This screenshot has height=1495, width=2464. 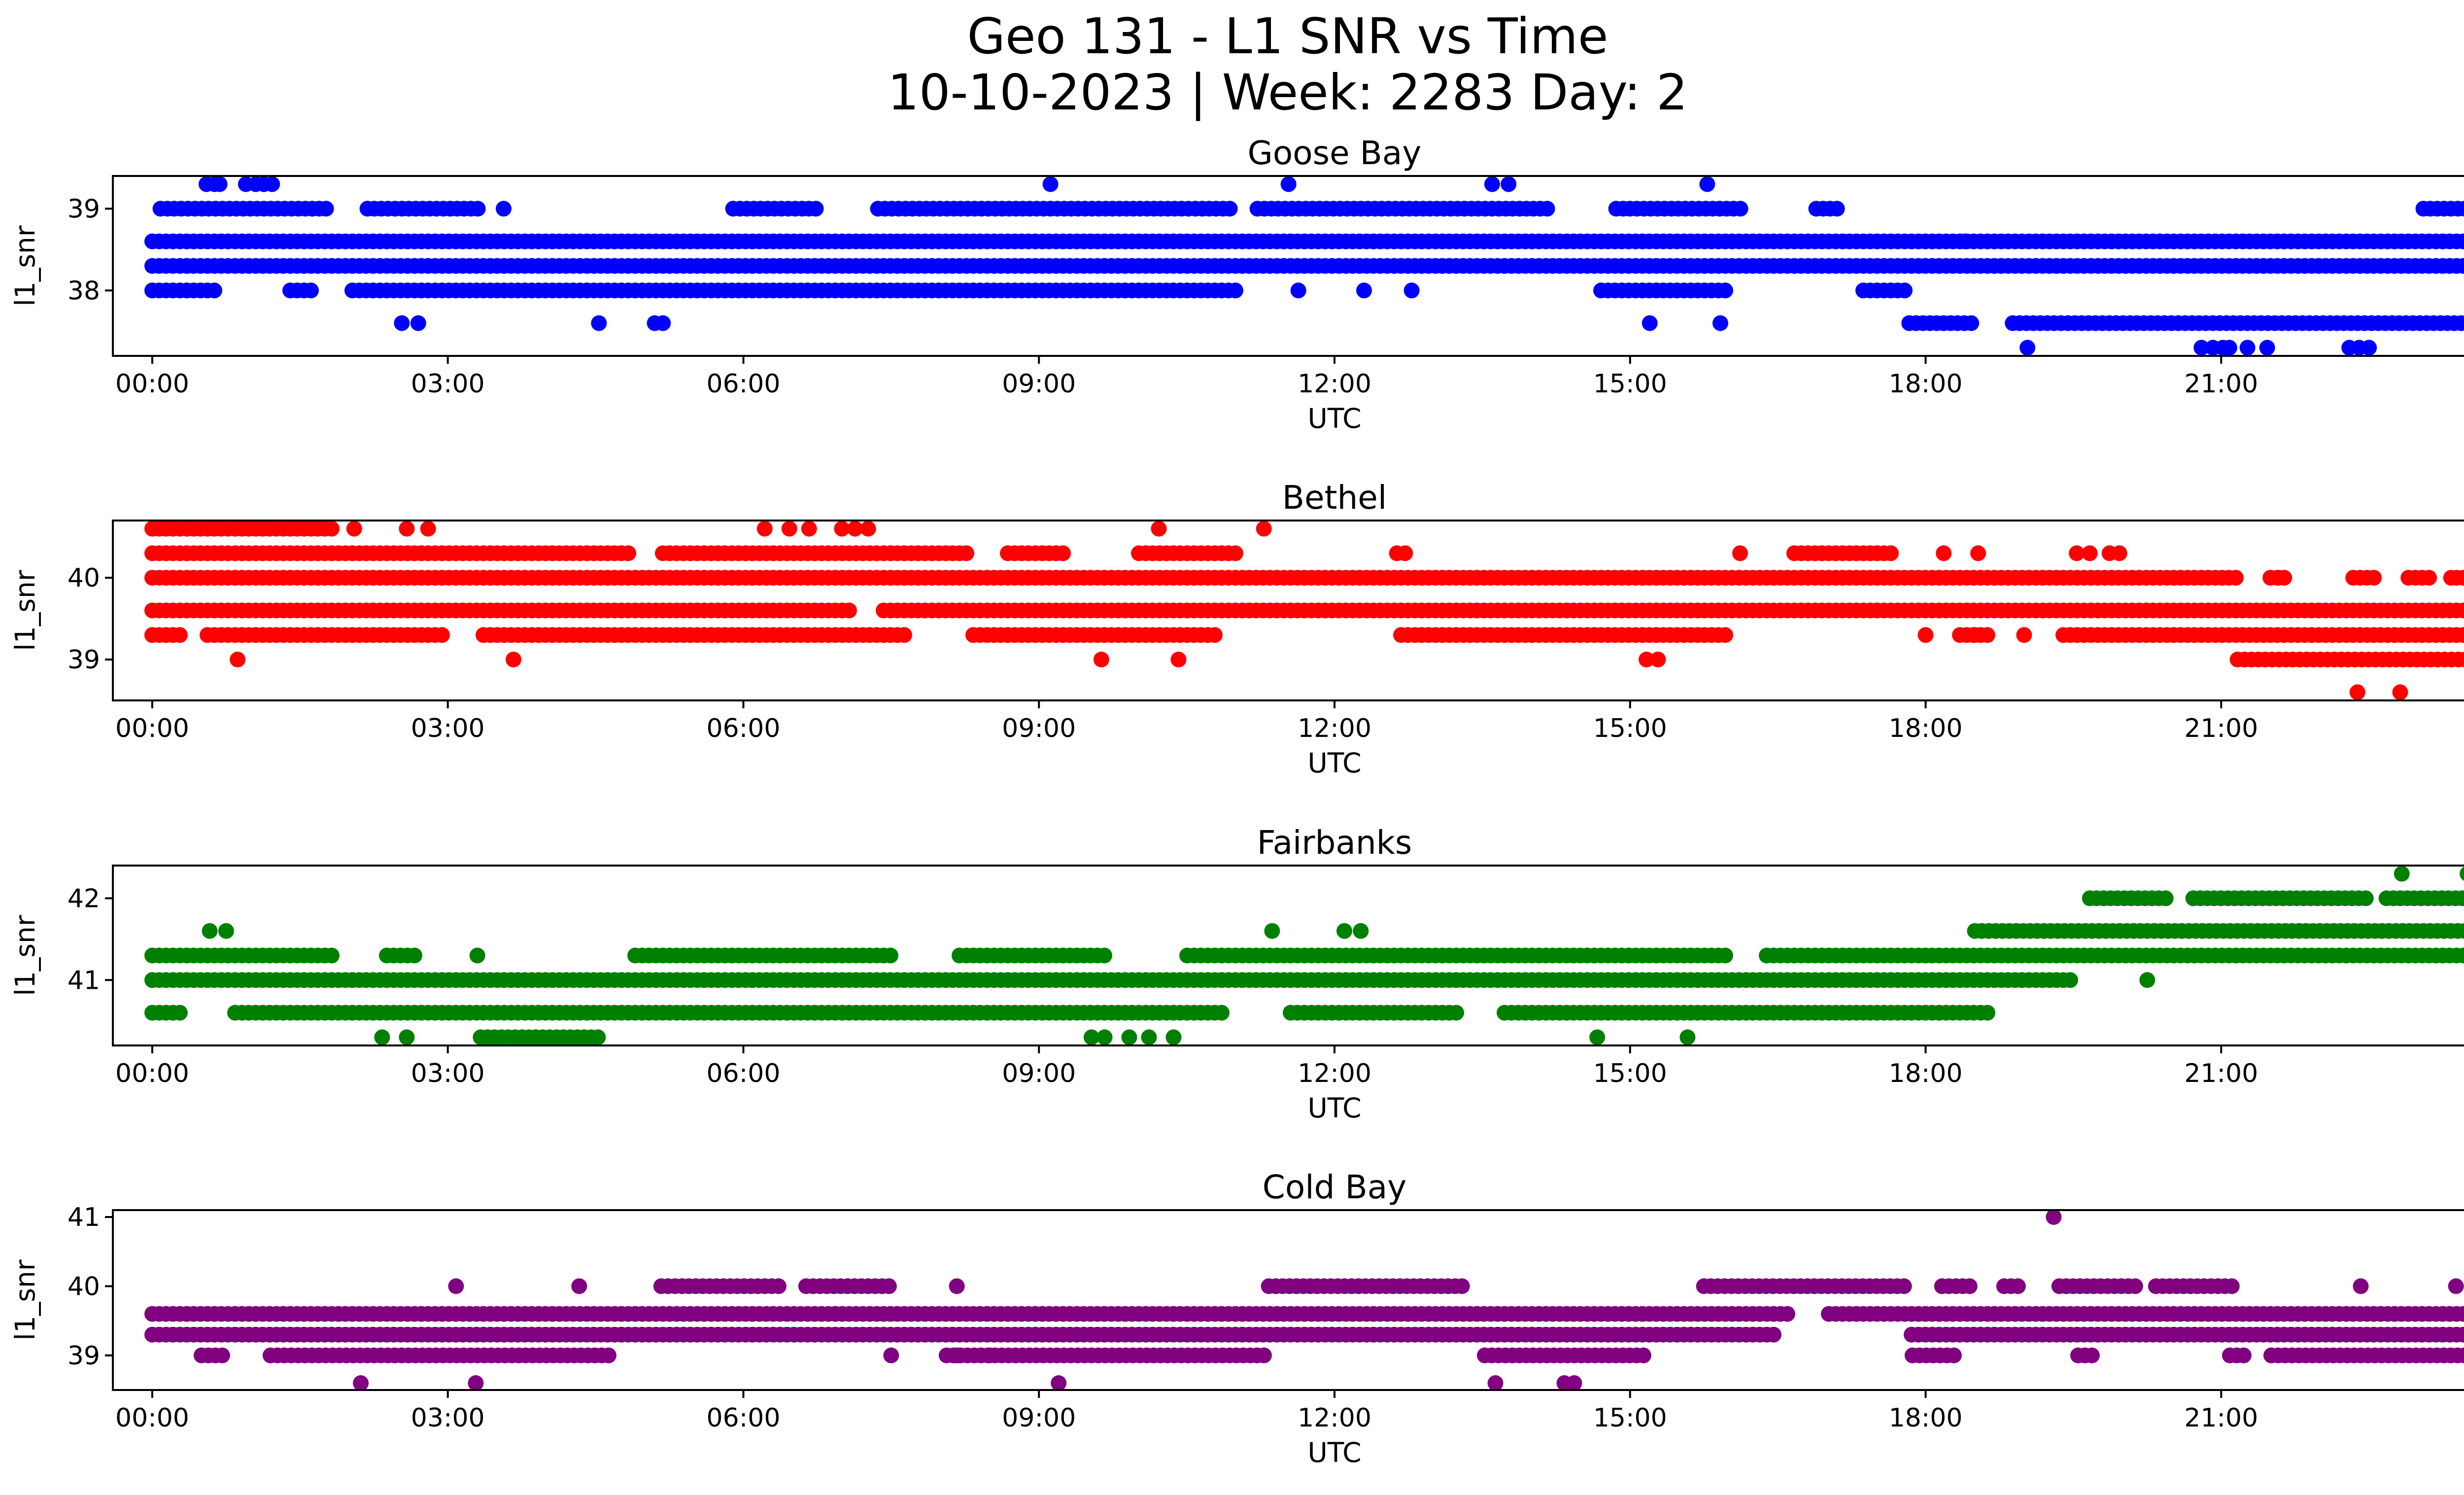 I want to click on x-tick-label: 15:00, so click(x=1630, y=1418).